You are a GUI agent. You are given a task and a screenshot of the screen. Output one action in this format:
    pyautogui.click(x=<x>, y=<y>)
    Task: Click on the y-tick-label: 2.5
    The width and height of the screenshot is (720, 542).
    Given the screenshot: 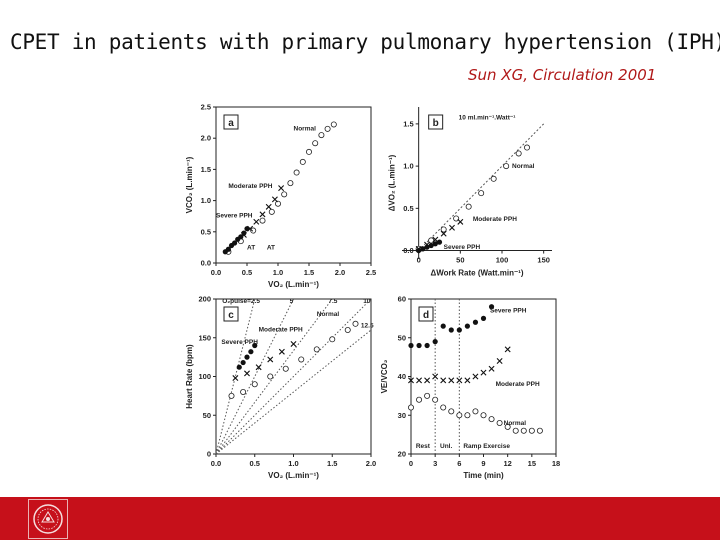 What is the action you would take?
    pyautogui.click(x=206, y=107)
    